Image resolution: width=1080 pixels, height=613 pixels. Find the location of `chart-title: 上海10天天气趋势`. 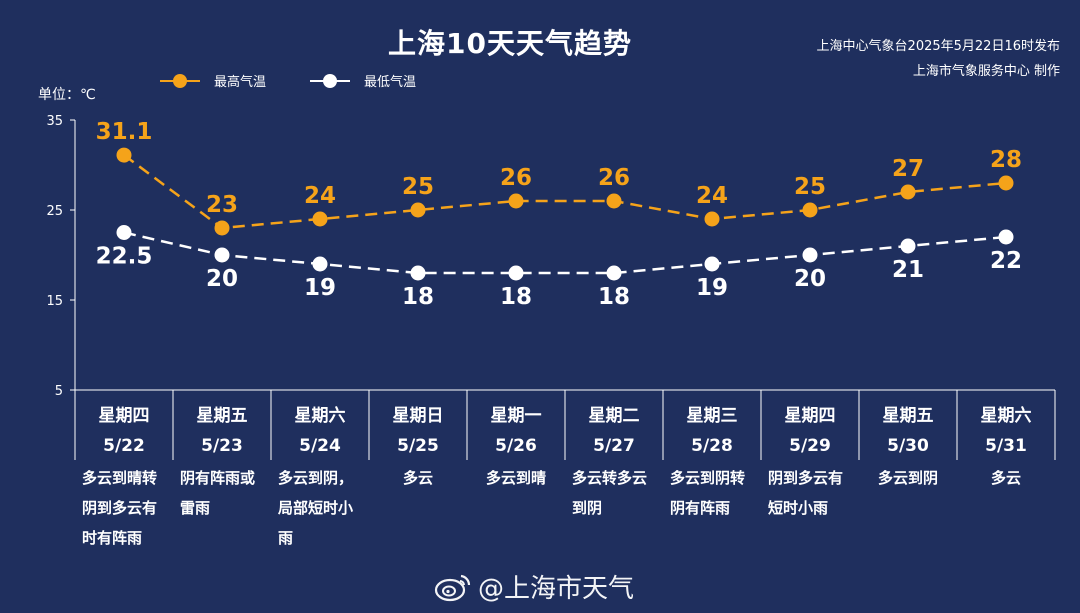

chart-title: 上海10天天气趋势 is located at coordinates (510, 43).